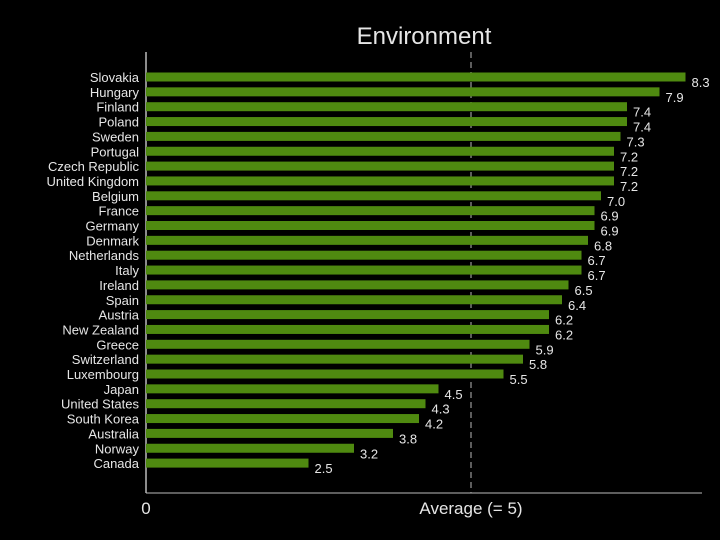 The width and height of the screenshot is (720, 540). I want to click on value-label: 5.9, so click(545, 349).